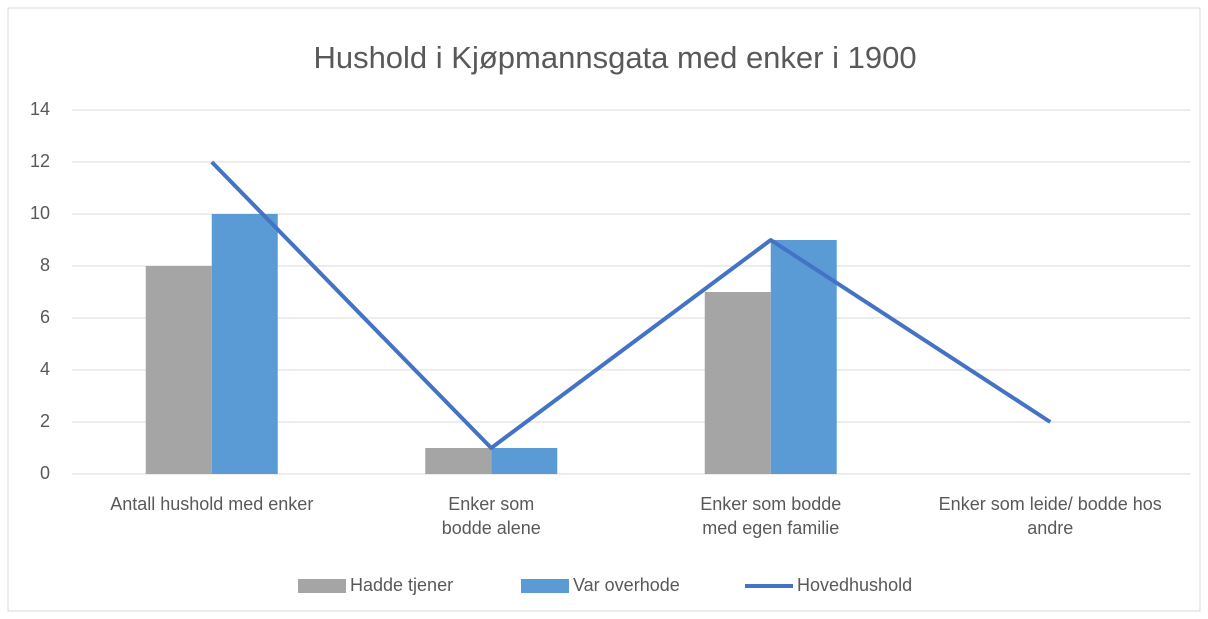  Describe the element at coordinates (45, 265) in the screenshot. I see `y-tick-label: 8` at that location.